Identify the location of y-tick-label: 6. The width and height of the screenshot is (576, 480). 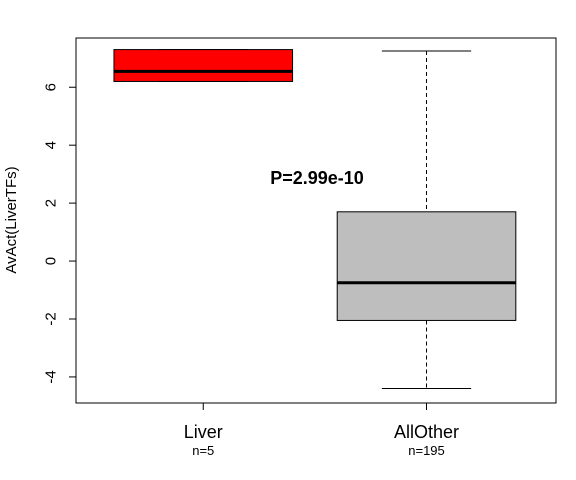
(50, 87).